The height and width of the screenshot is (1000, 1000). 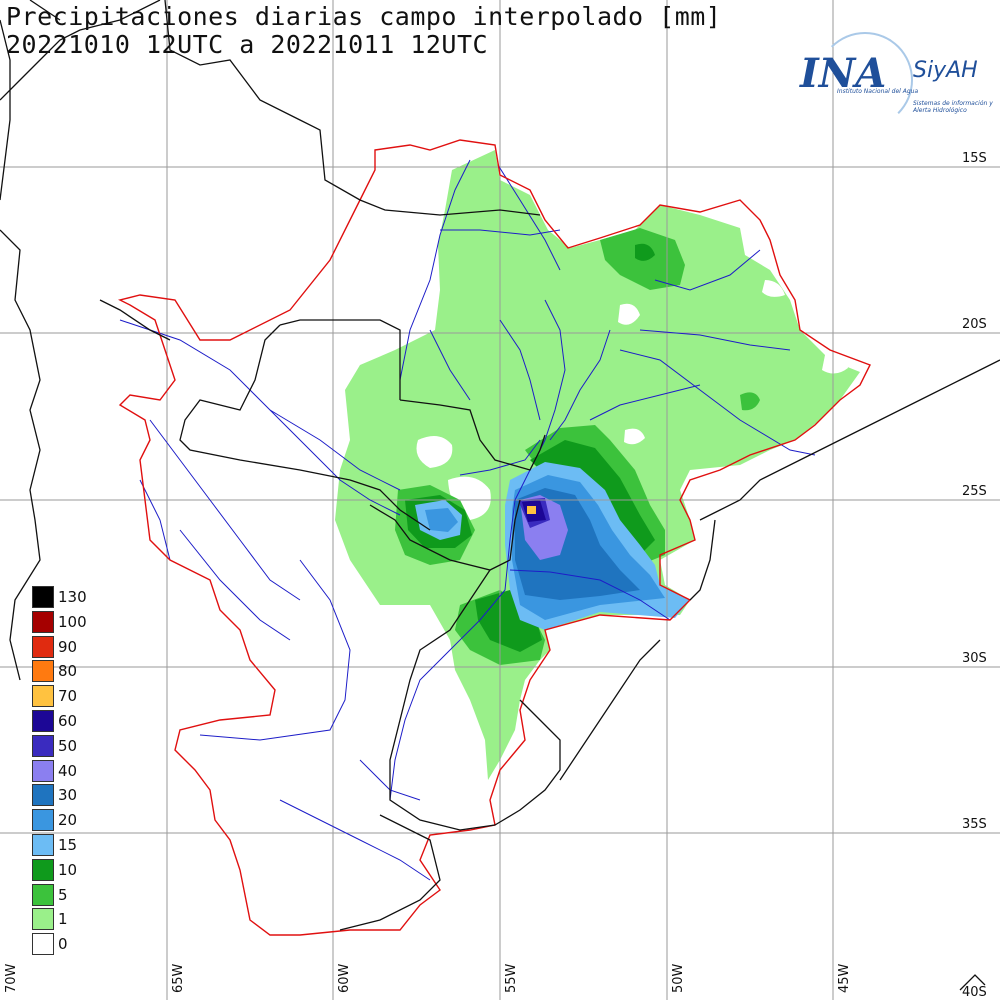 What do you see at coordinates (247, 44) in the screenshot?
I see `map-subtitle: 20221010 12UTC a 20221011 12UTC` at bounding box center [247, 44].